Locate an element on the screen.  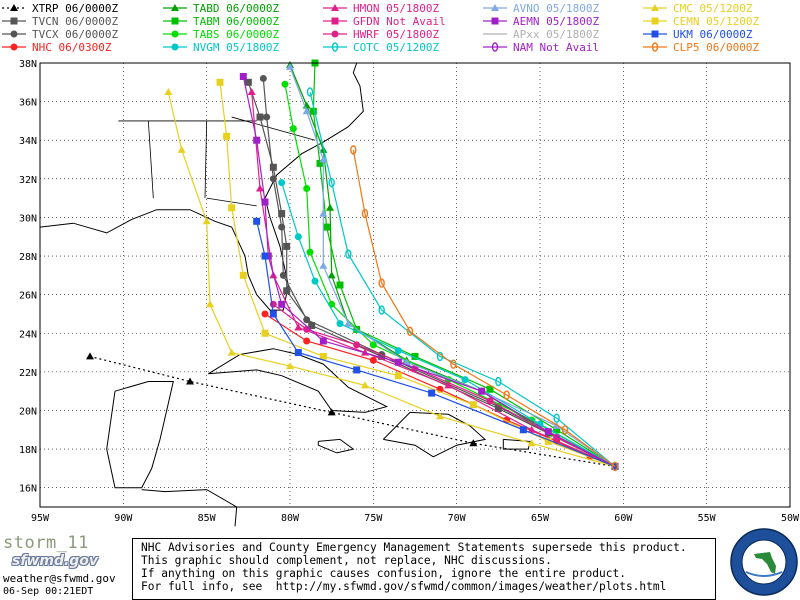
jamaica is located at coordinates (336, 446).